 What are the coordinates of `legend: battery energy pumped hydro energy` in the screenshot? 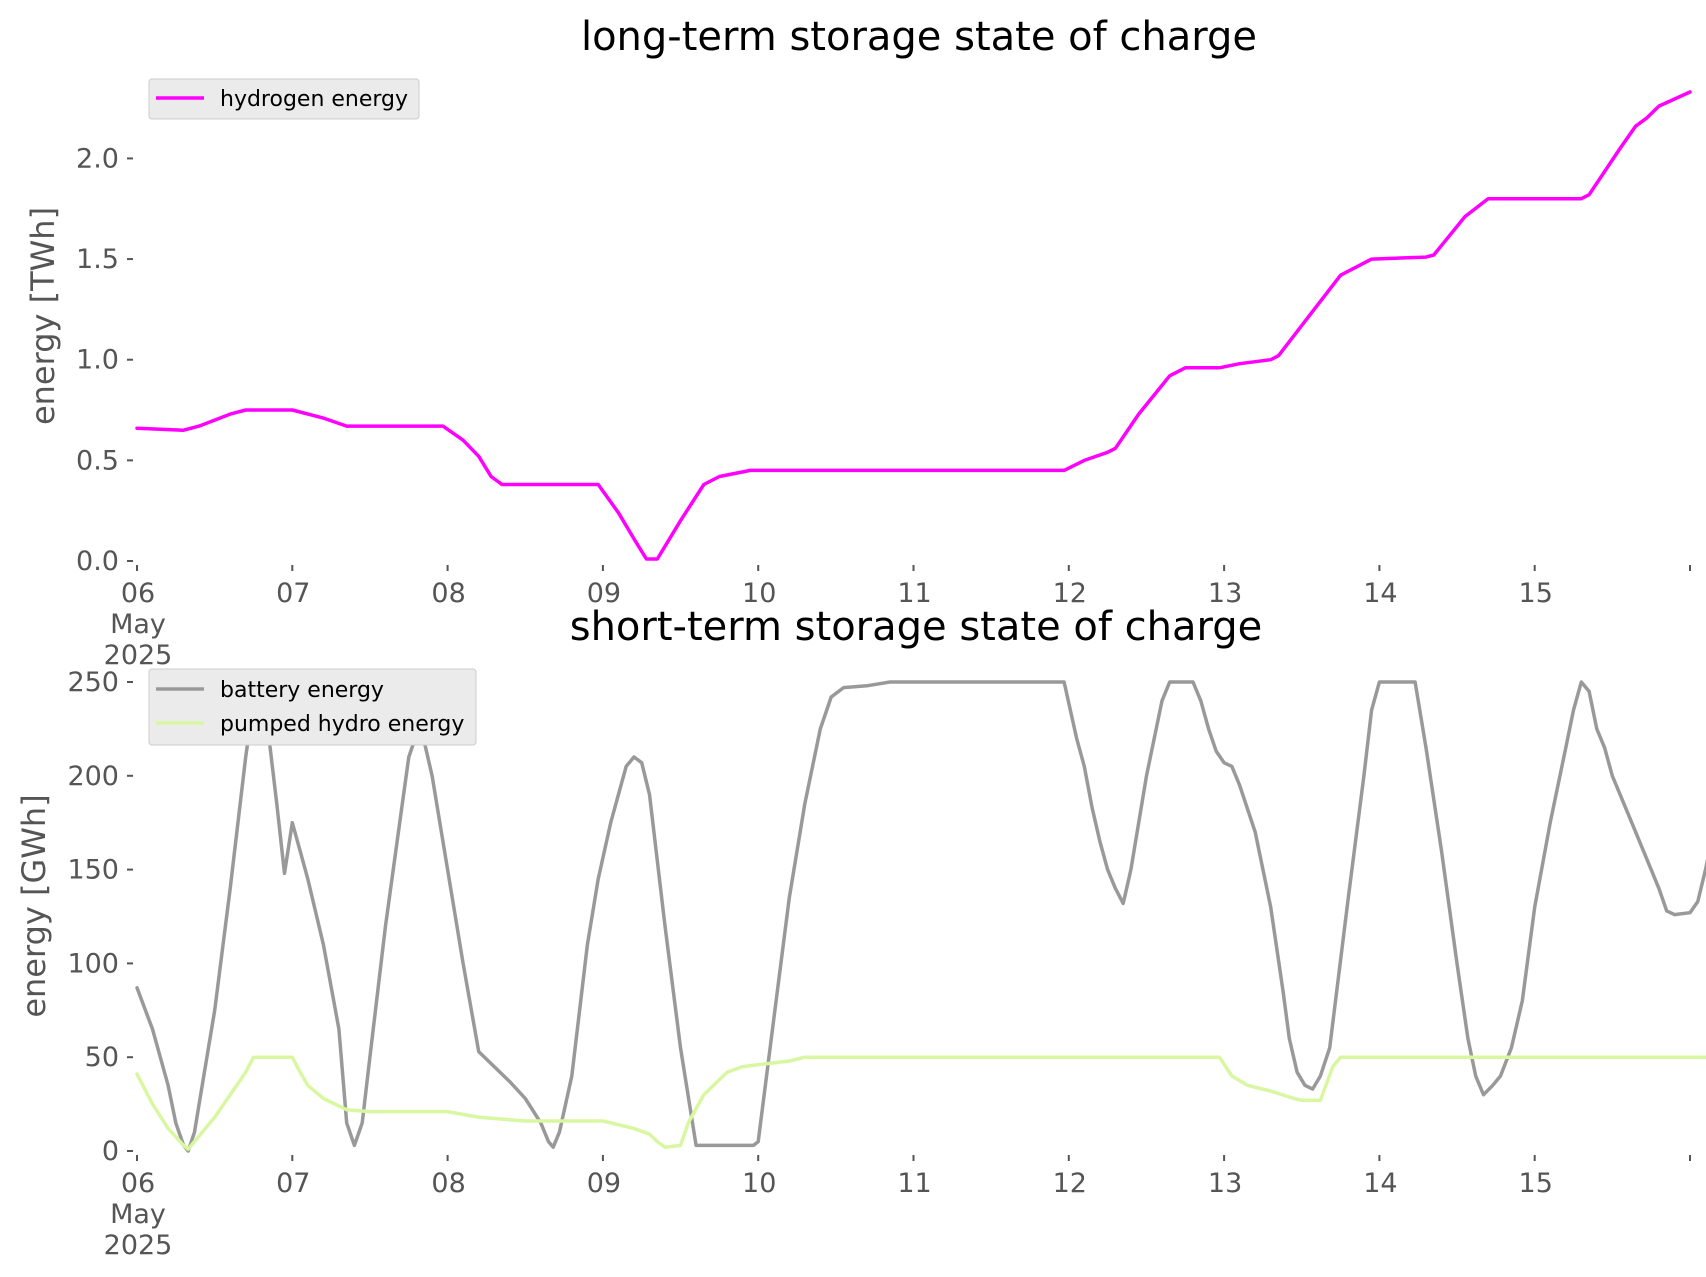 It's located at (312, 707).